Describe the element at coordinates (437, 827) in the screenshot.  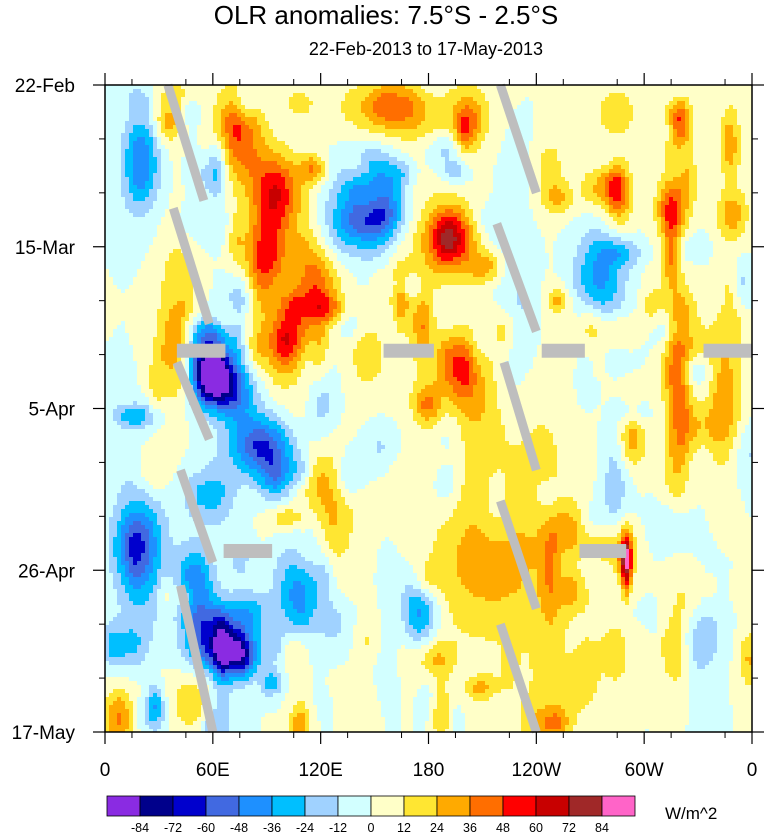
I see `colorbar-label: 24` at that location.